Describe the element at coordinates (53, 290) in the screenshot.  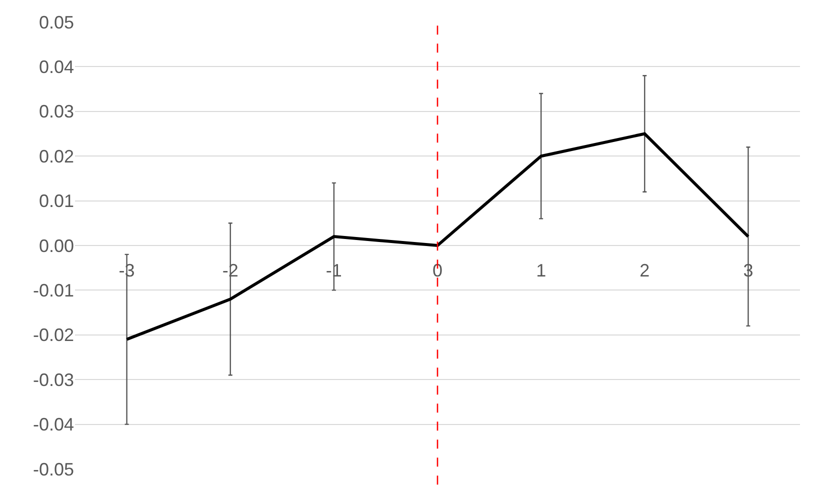
I see `y-tick-label: -0.01` at that location.